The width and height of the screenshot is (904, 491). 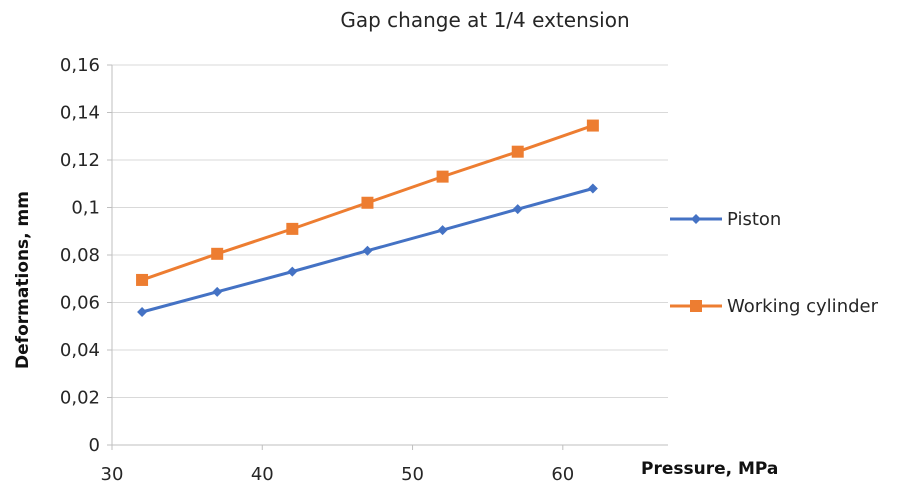 I want to click on legend: Piston Working cylinder, so click(x=774, y=263).